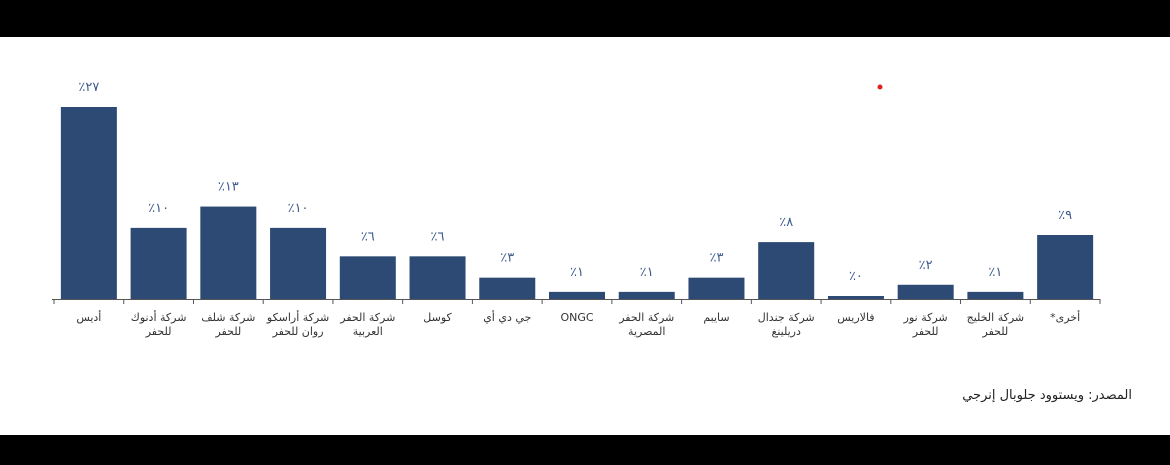 Image resolution: width=1170 pixels, height=465 pixels. I want to click on category-label: شركة نور للحفر, so click(925, 324).